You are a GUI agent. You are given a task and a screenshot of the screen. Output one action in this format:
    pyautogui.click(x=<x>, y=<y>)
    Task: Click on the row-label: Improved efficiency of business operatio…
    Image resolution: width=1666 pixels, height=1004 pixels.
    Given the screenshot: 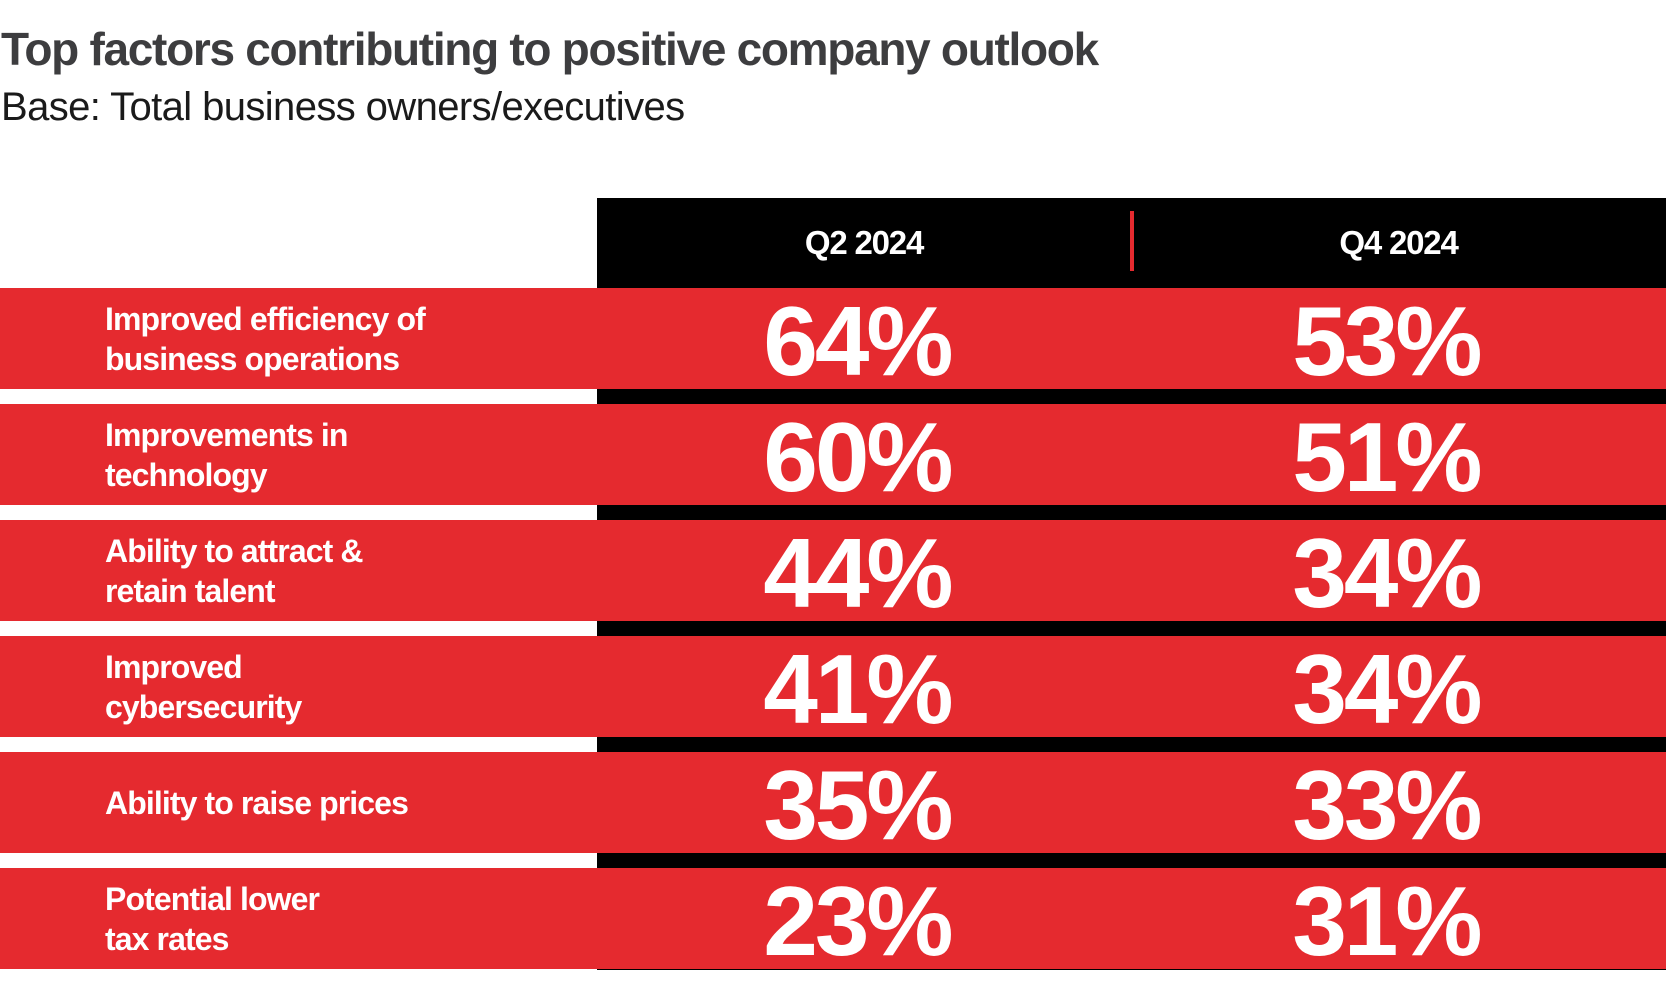 What is the action you would take?
    pyautogui.click(x=265, y=338)
    